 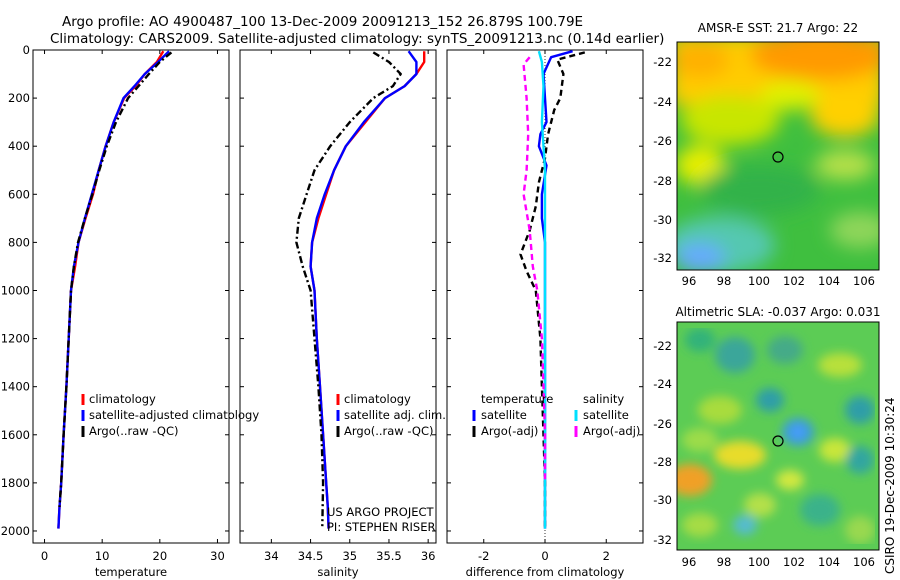 I want to click on sla-ytick: -28, so click(x=662, y=462).